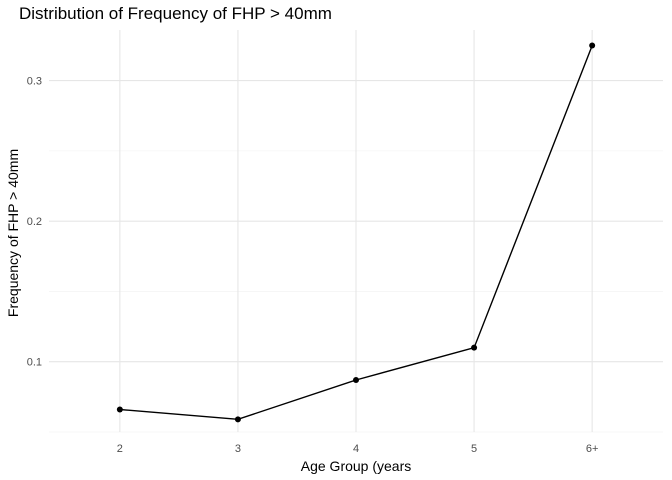 The height and width of the screenshot is (480, 672). I want to click on y-tick-label: 0.2, so click(34, 222).